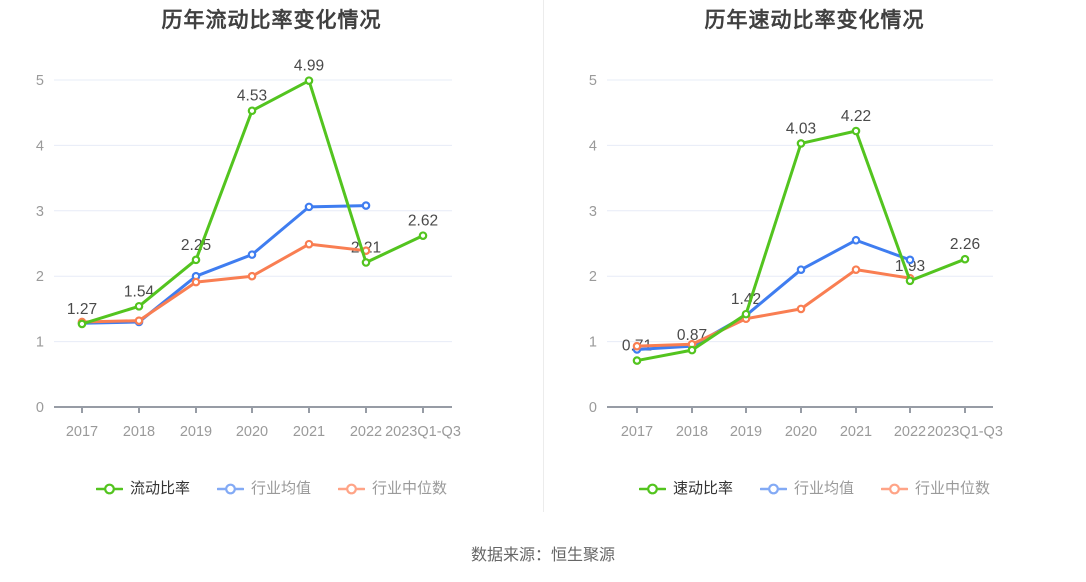 The height and width of the screenshot is (582, 1086). What do you see at coordinates (542, 555) in the screenshot?
I see `data-source-note: 数据来源：恒生聚源` at bounding box center [542, 555].